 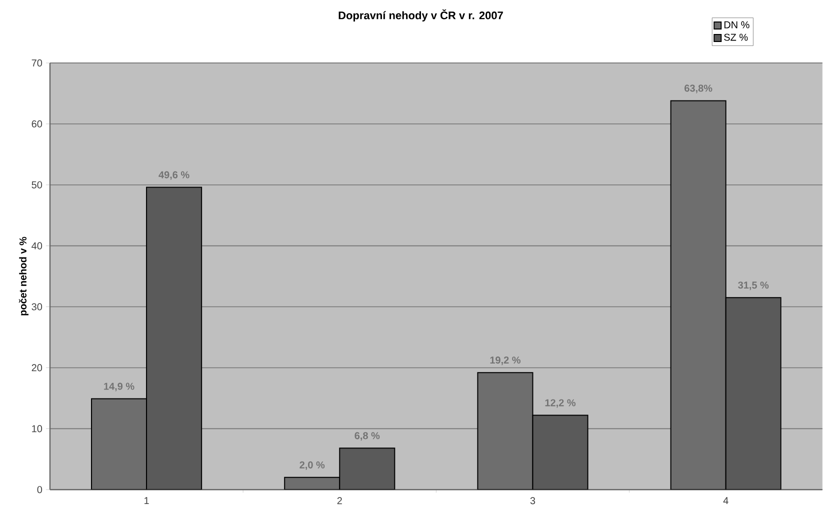 I want to click on y-axis-title: počet nehod v %, so click(x=23, y=276).